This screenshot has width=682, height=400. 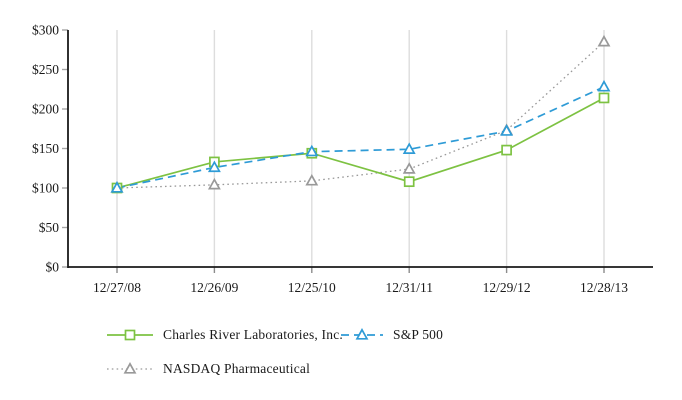 I want to click on legend-item-charles-river: Charles River Laboratories, Inc., so click(x=225, y=335).